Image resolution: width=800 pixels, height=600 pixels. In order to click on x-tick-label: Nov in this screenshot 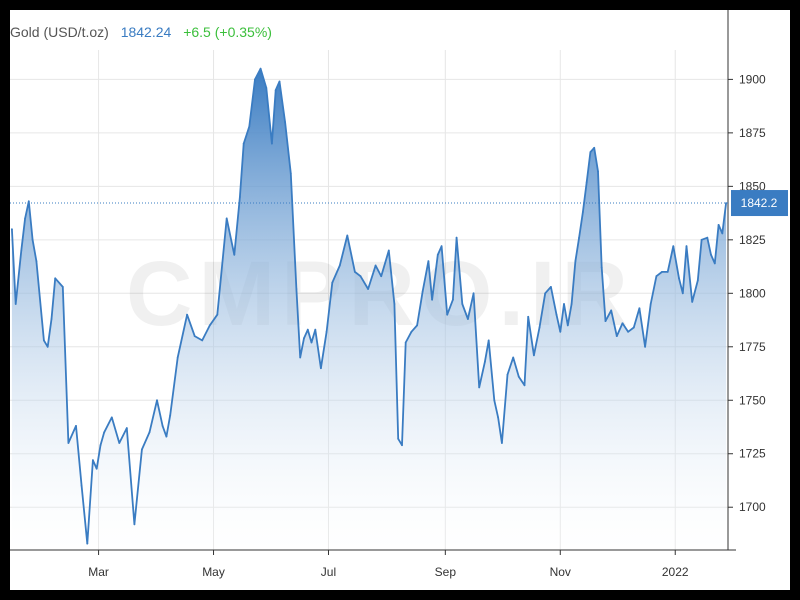, I will do `click(560, 572)`.